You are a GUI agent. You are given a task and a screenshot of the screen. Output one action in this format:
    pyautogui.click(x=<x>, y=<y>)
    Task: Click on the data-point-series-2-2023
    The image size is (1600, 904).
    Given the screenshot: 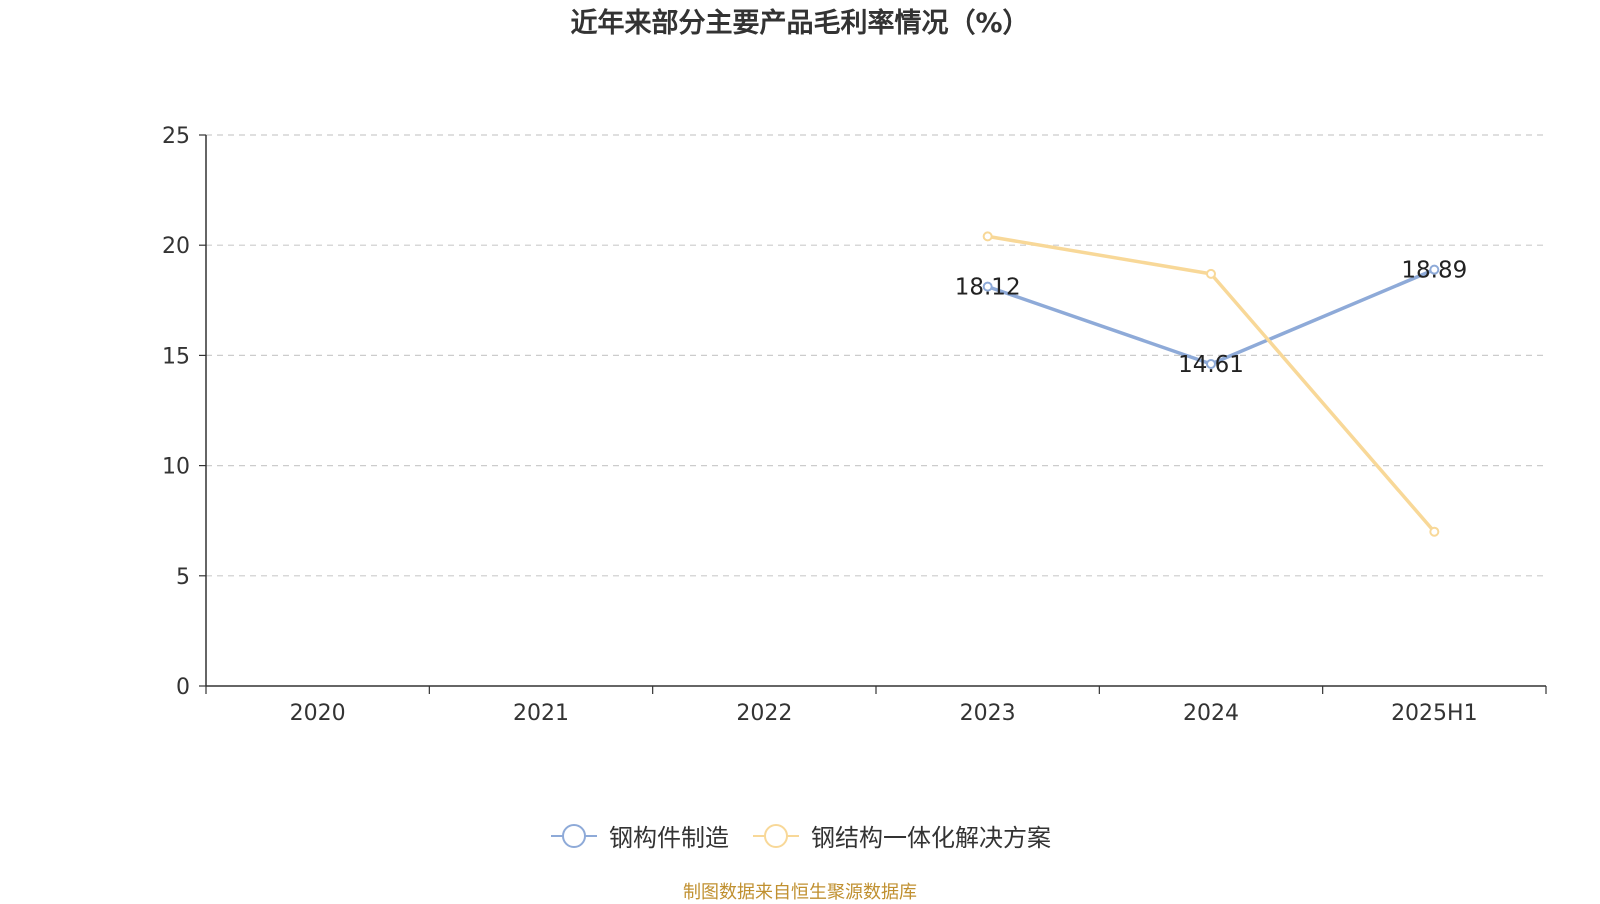 What is the action you would take?
    pyautogui.click(x=987, y=236)
    